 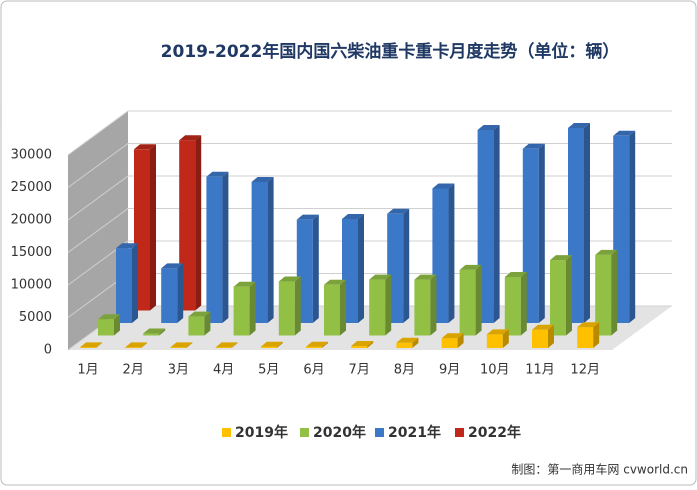 I want to click on grid-line, so click(x=369, y=133).